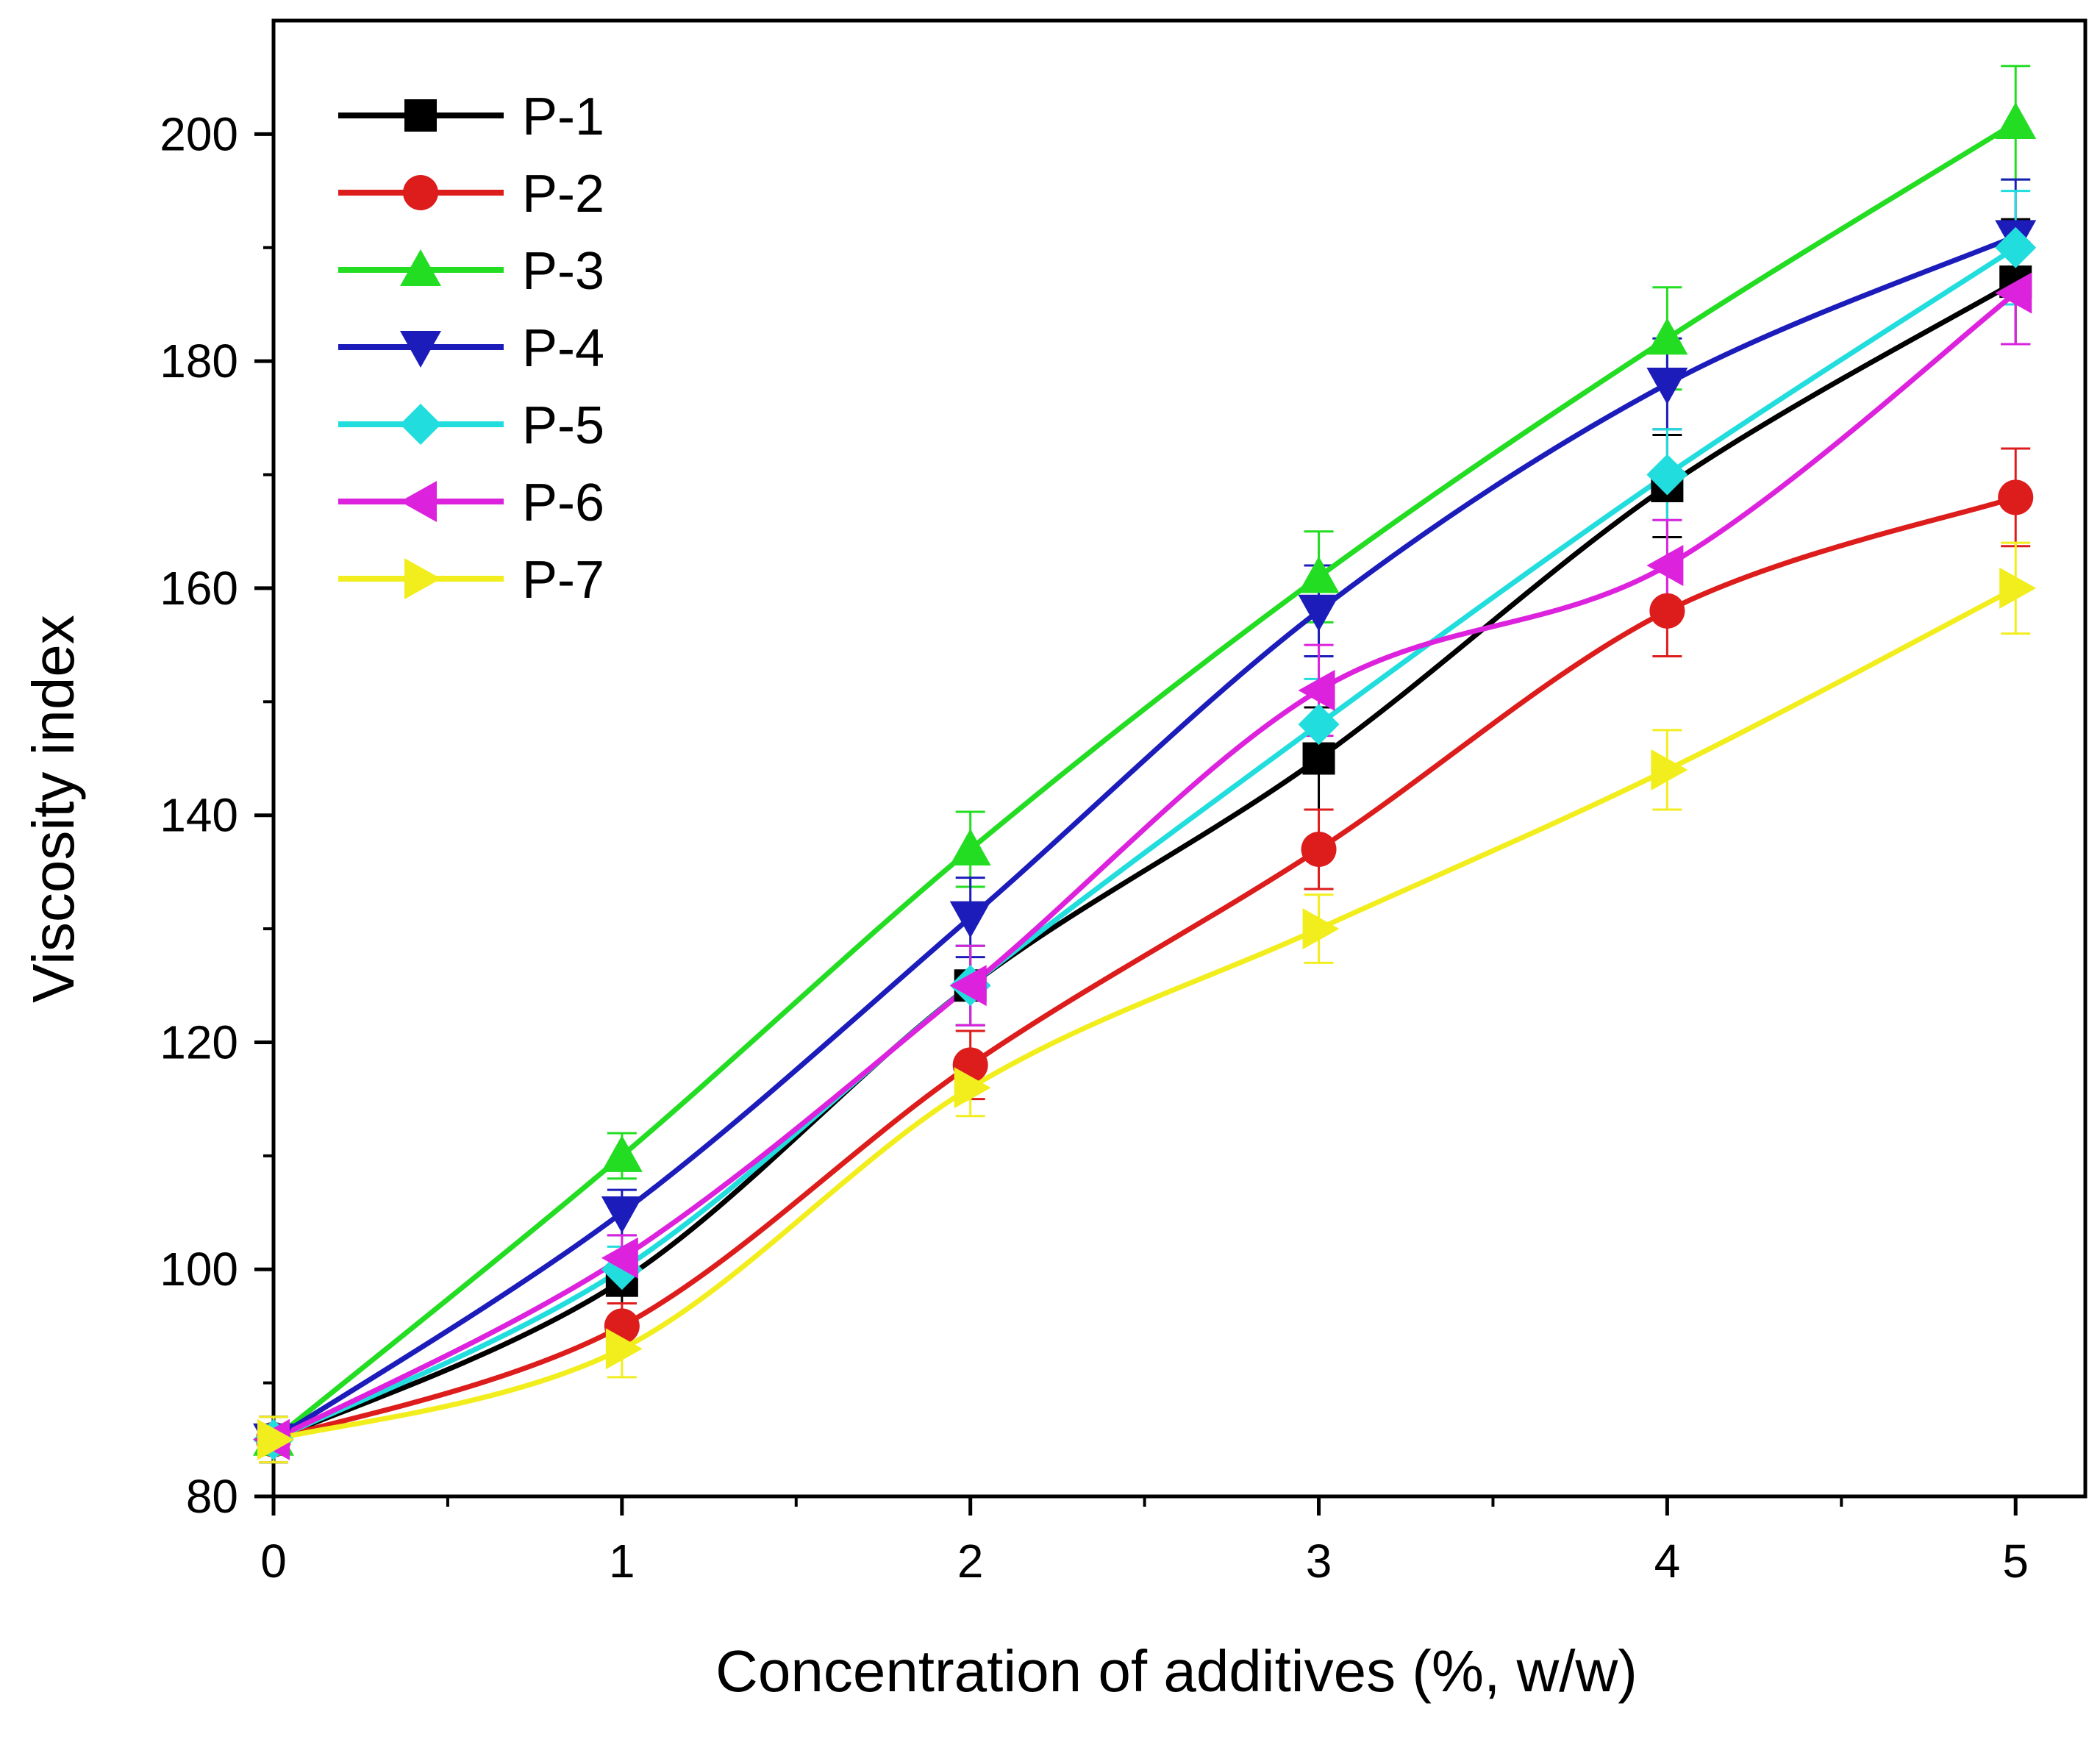  What do you see at coordinates (471, 194) in the screenshot?
I see `legend-item-p-2: P-2` at bounding box center [471, 194].